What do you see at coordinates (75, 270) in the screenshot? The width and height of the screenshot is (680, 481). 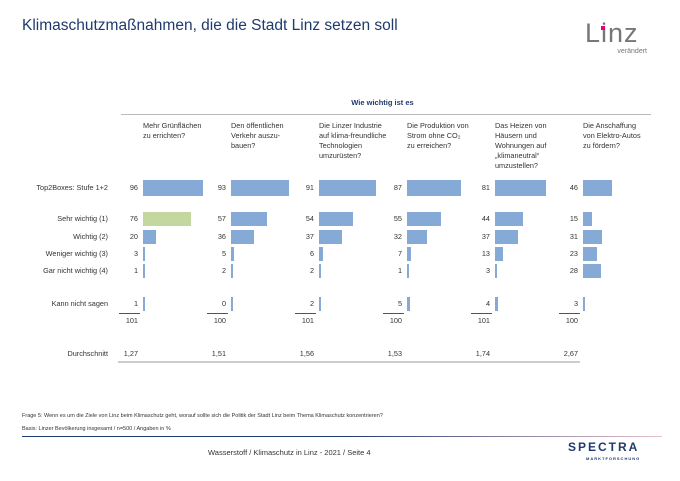 I see `series-label: Gar nicht wichtig (4)` at bounding box center [75, 270].